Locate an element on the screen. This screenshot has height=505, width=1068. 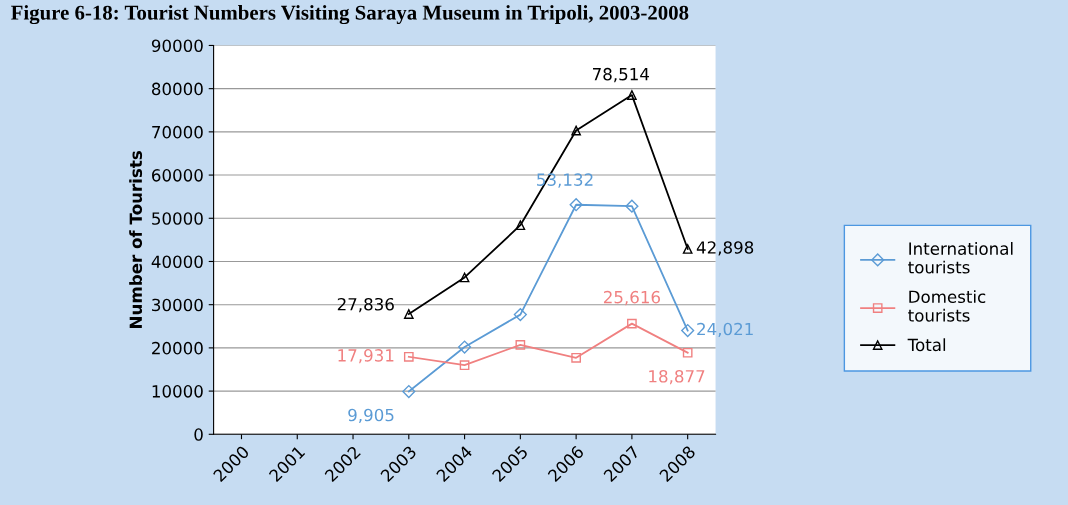
y-axis-title: Number of Tourists is located at coordinates (136, 239).